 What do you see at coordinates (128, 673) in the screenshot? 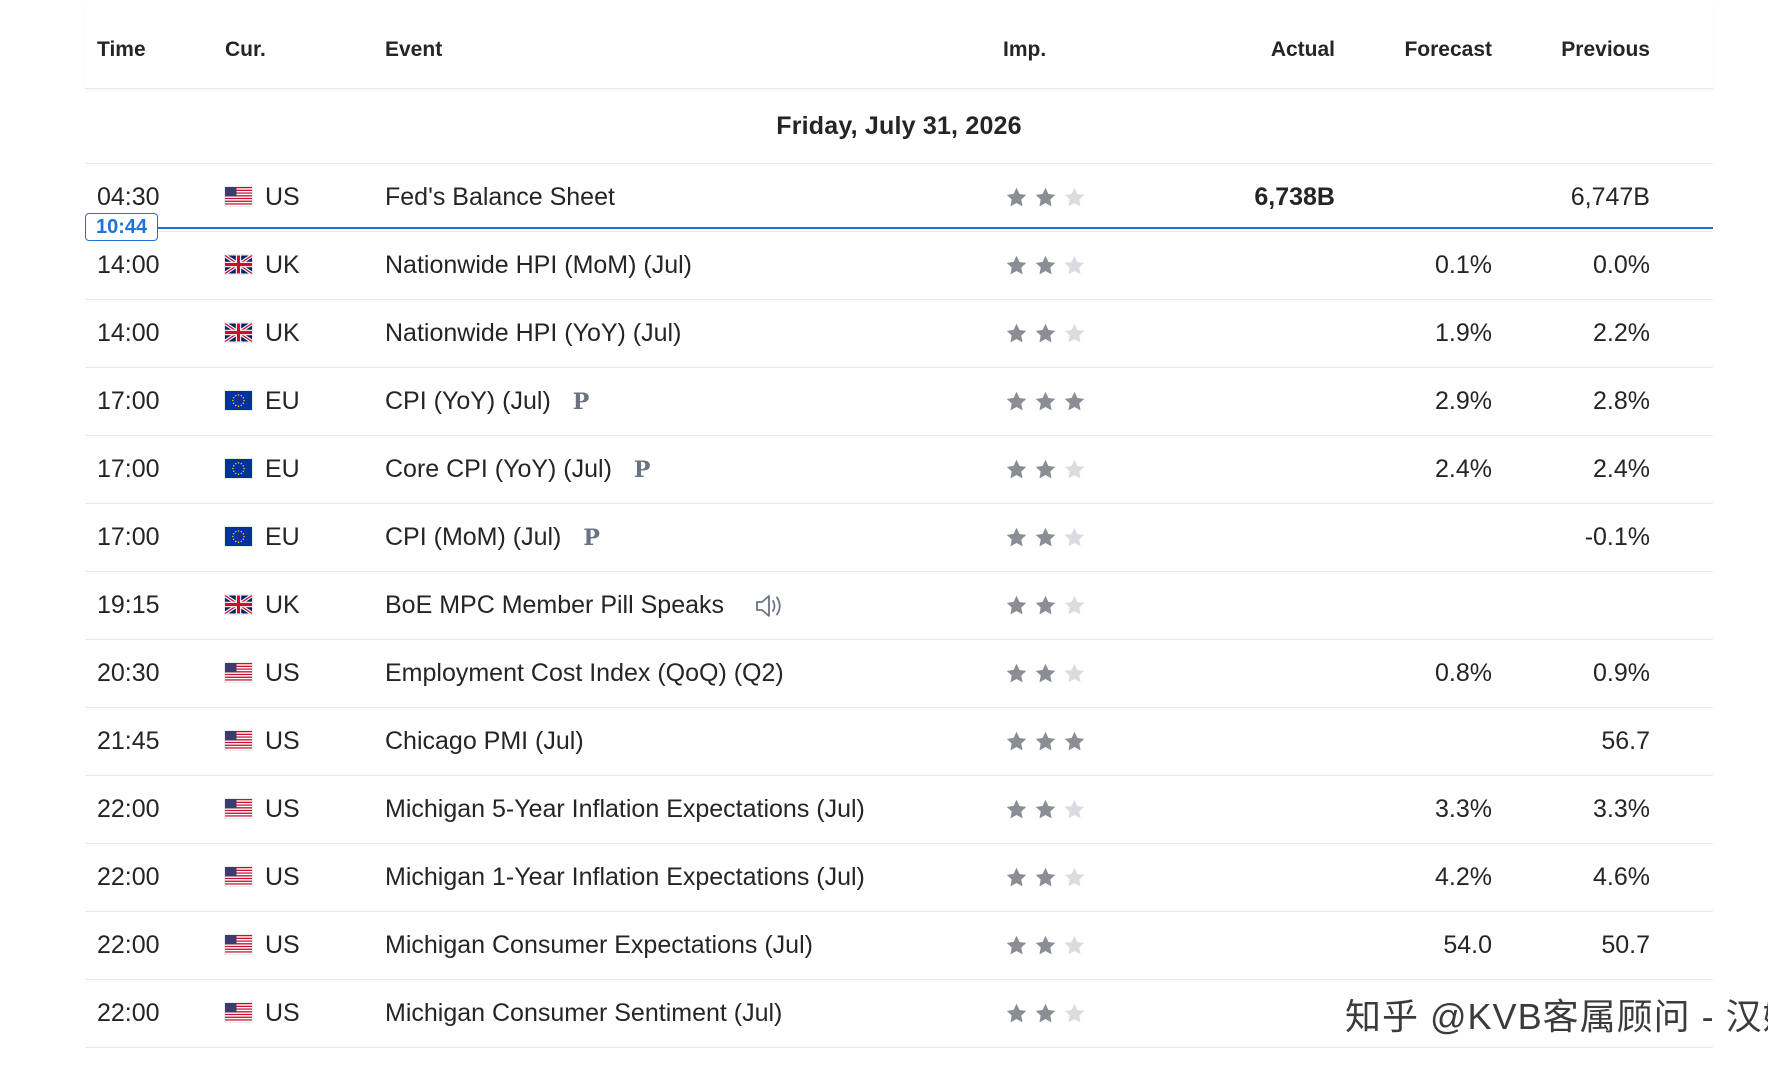
I see `event-time: 20:30` at bounding box center [128, 673].